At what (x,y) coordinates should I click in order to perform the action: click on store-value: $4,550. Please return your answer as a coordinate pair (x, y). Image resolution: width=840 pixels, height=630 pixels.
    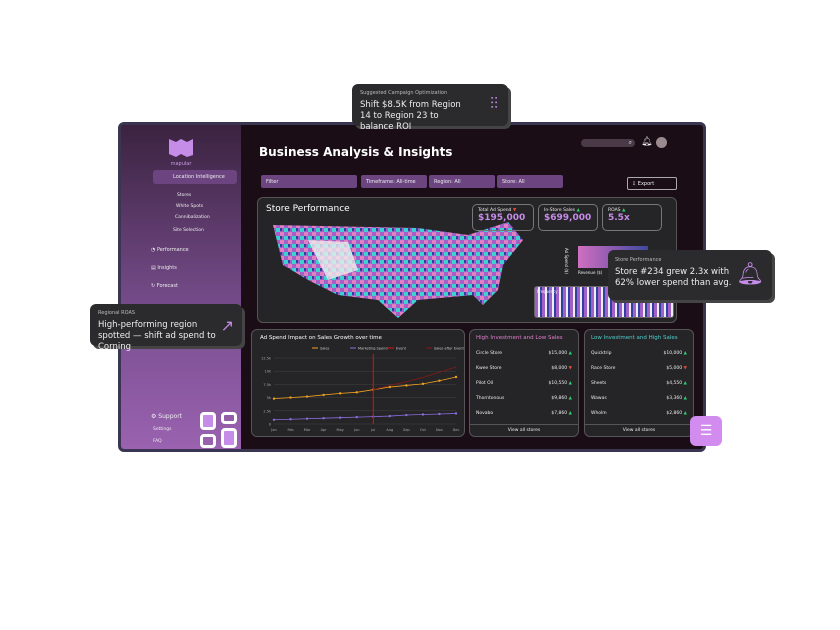
    Looking at the image, I should click on (674, 383).